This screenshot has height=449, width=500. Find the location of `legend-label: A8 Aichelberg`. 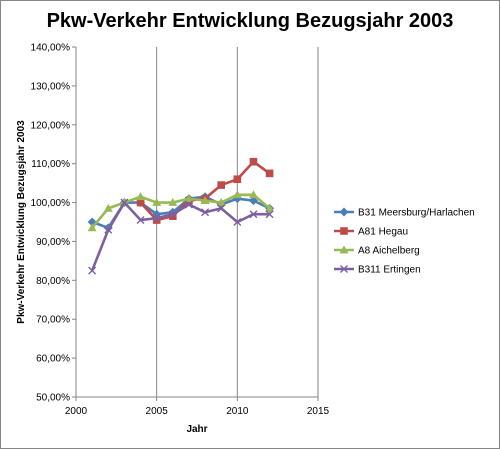

legend-label: A8 Aichelberg is located at coordinates (389, 251).